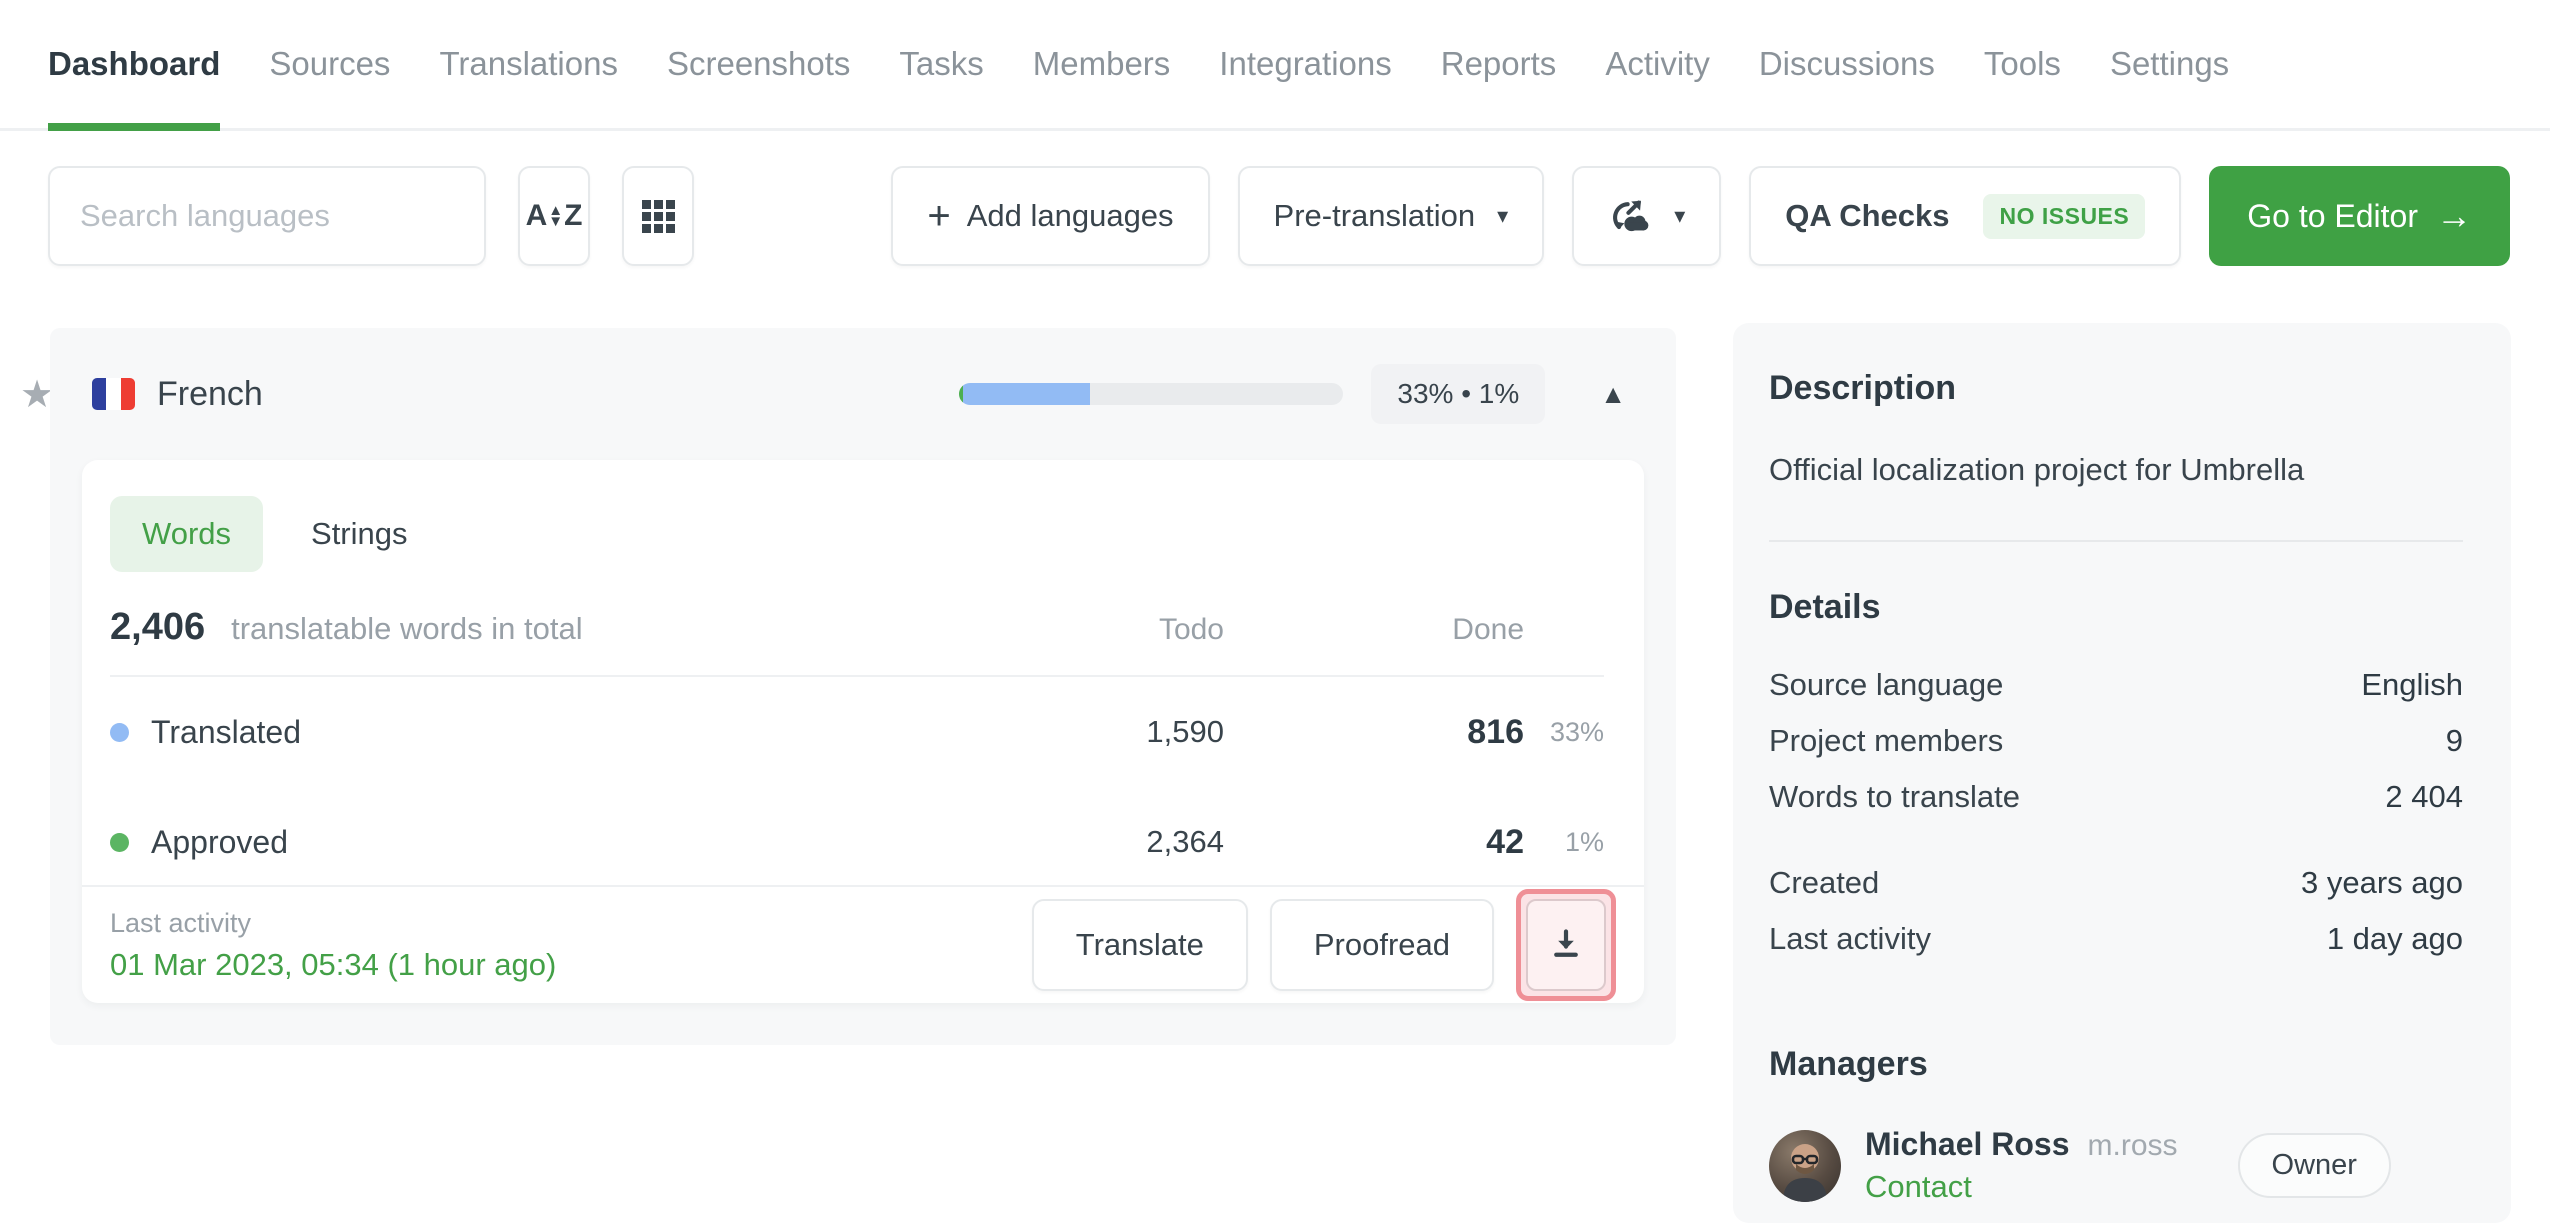 Image resolution: width=2550 pixels, height=1223 pixels. What do you see at coordinates (1967, 1144) in the screenshot?
I see `manager-name: Michael Ross` at bounding box center [1967, 1144].